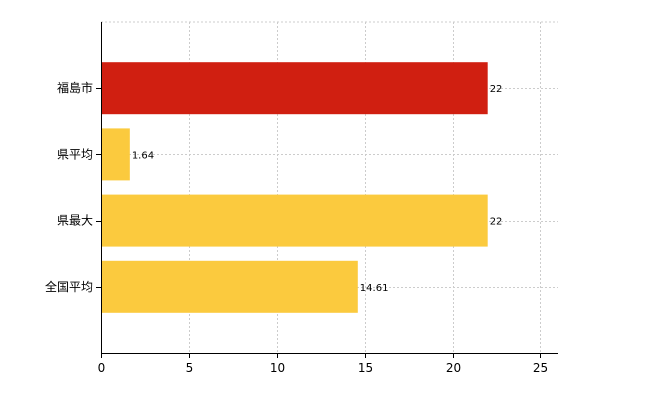  What do you see at coordinates (75, 221) in the screenshot?
I see `y-tick-label: 県最大` at bounding box center [75, 221].